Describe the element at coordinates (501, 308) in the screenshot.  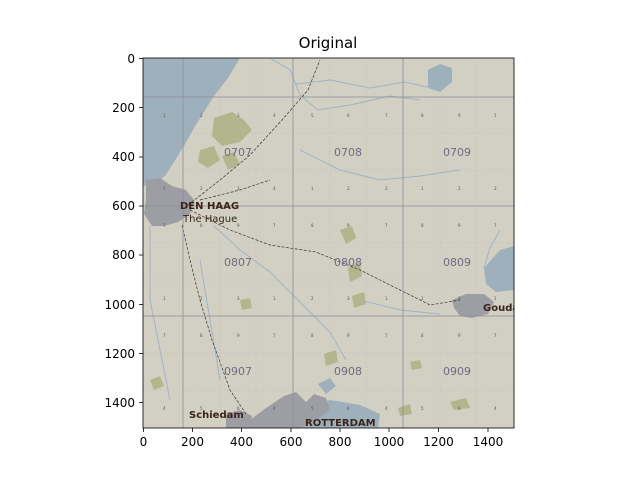
I see `place-gouda: Gouda` at that location.